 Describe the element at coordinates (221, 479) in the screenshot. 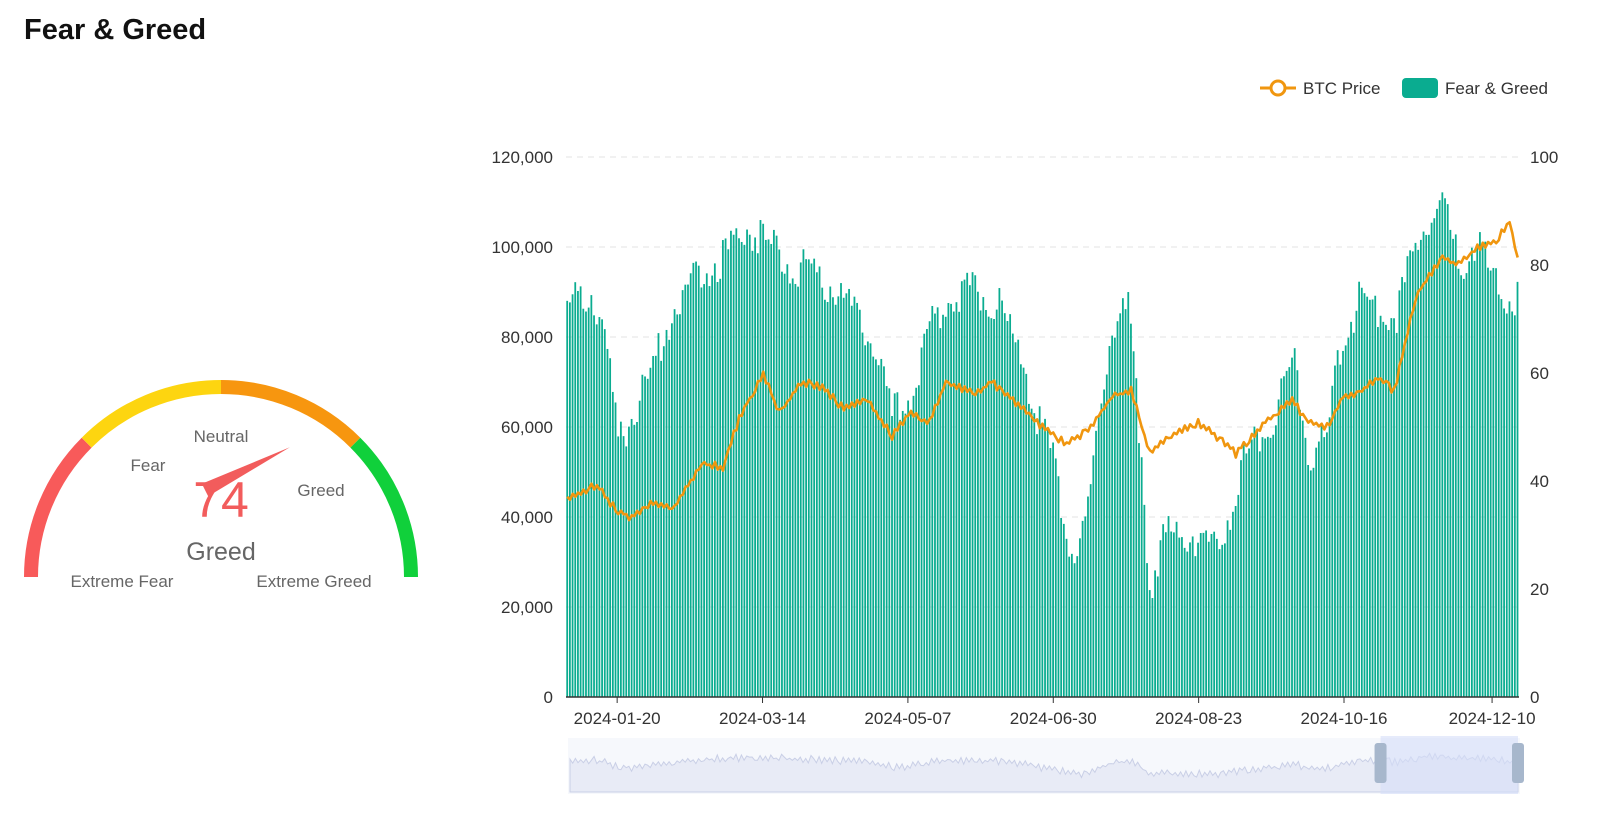

I see `gauge-arcs` at that location.